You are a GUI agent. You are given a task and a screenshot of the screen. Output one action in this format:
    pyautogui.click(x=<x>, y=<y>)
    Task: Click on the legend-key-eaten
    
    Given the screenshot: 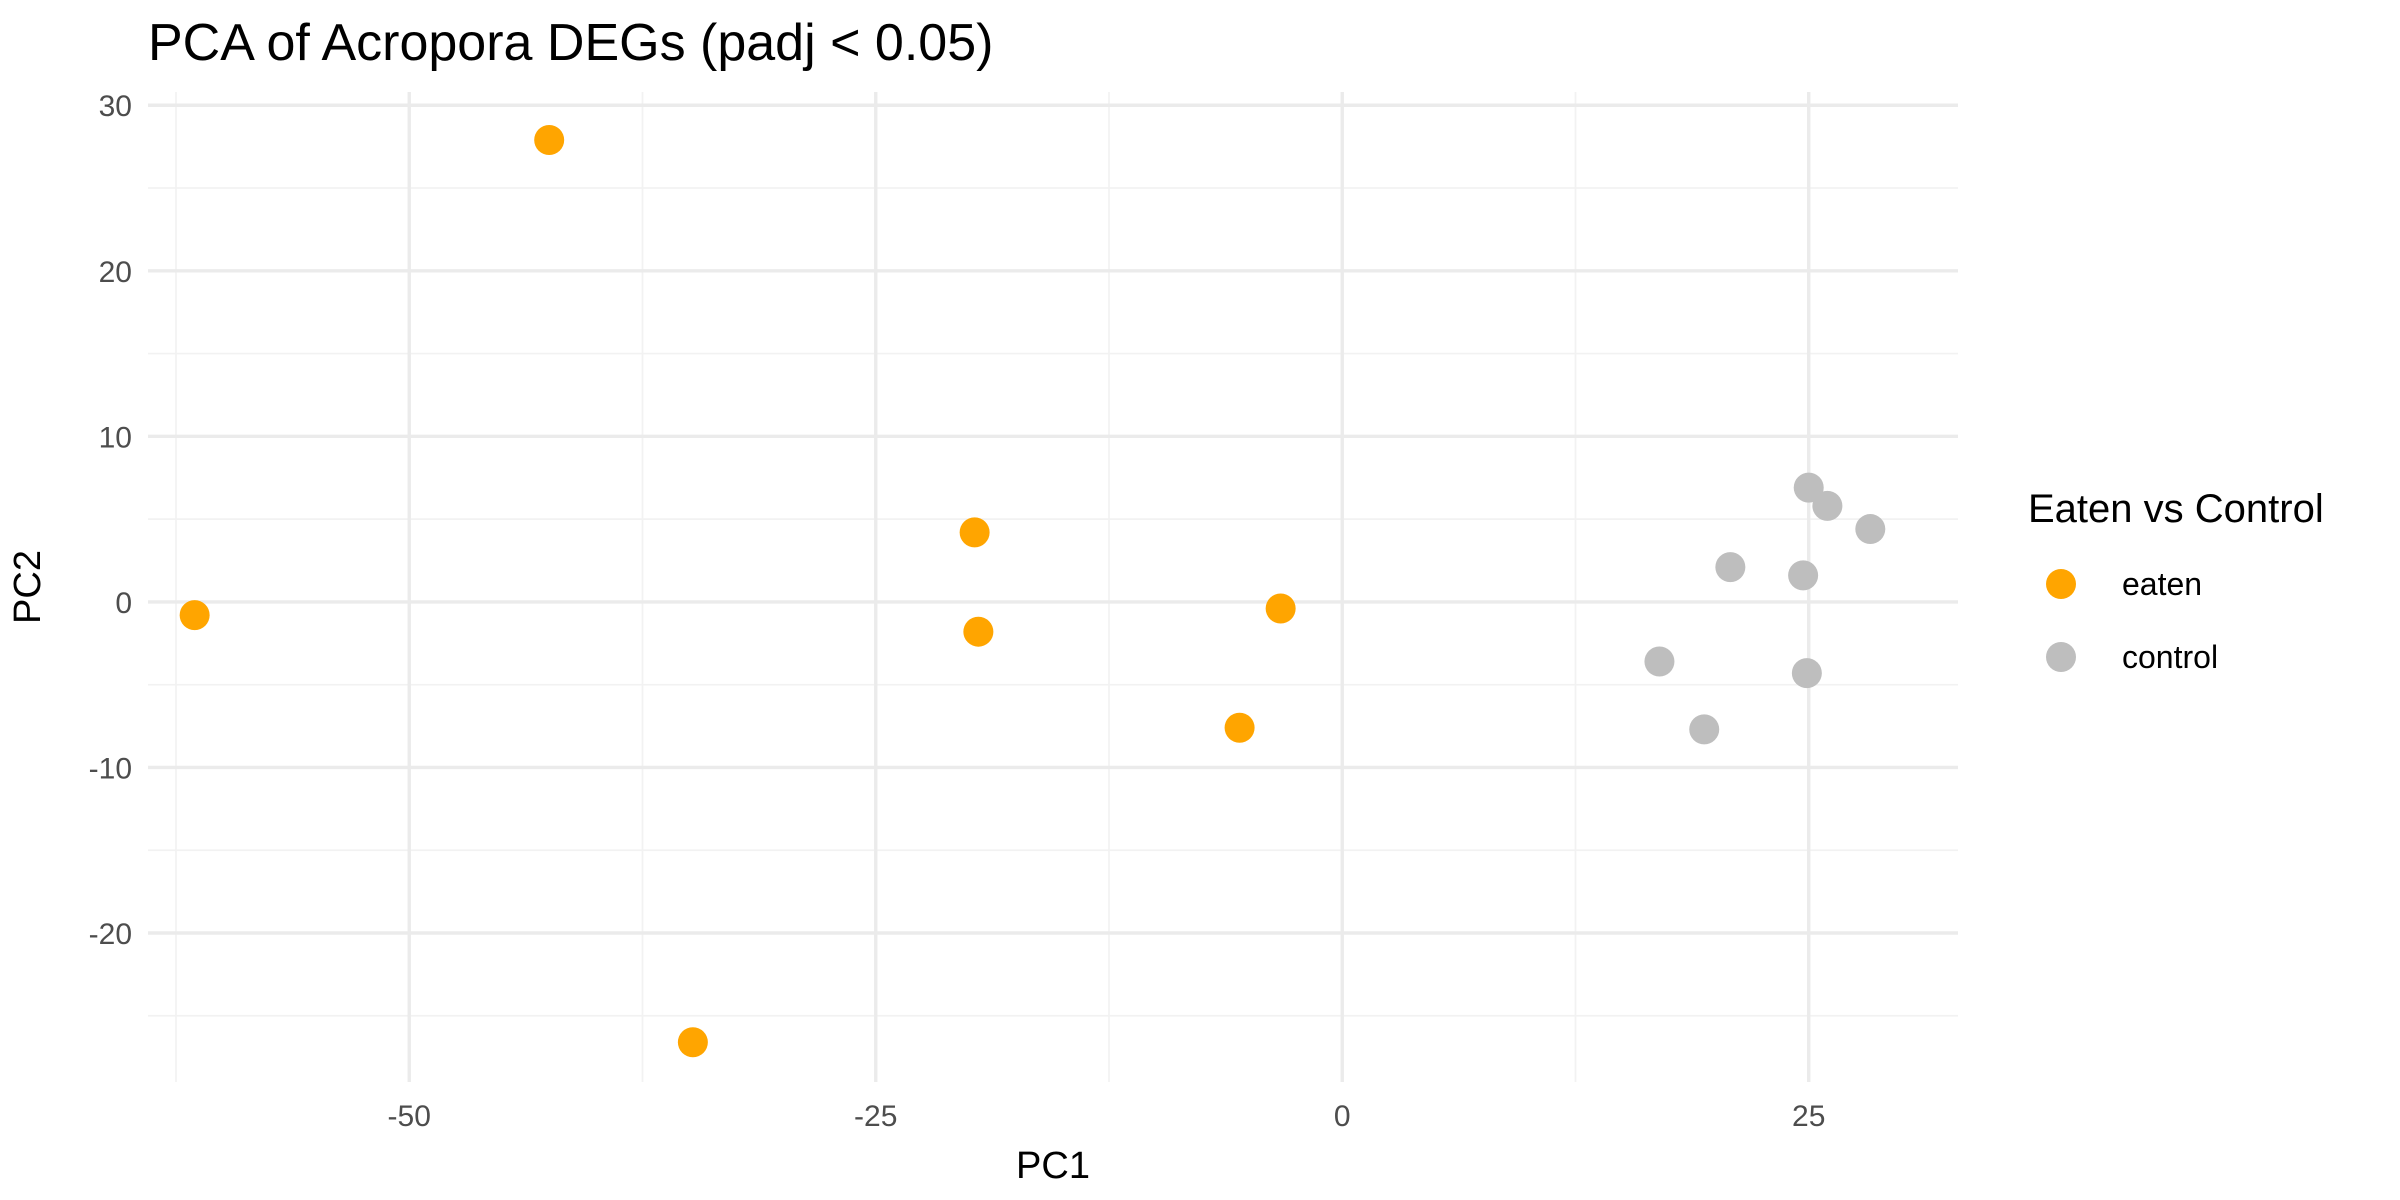 What is the action you would take?
    pyautogui.click(x=2061, y=584)
    